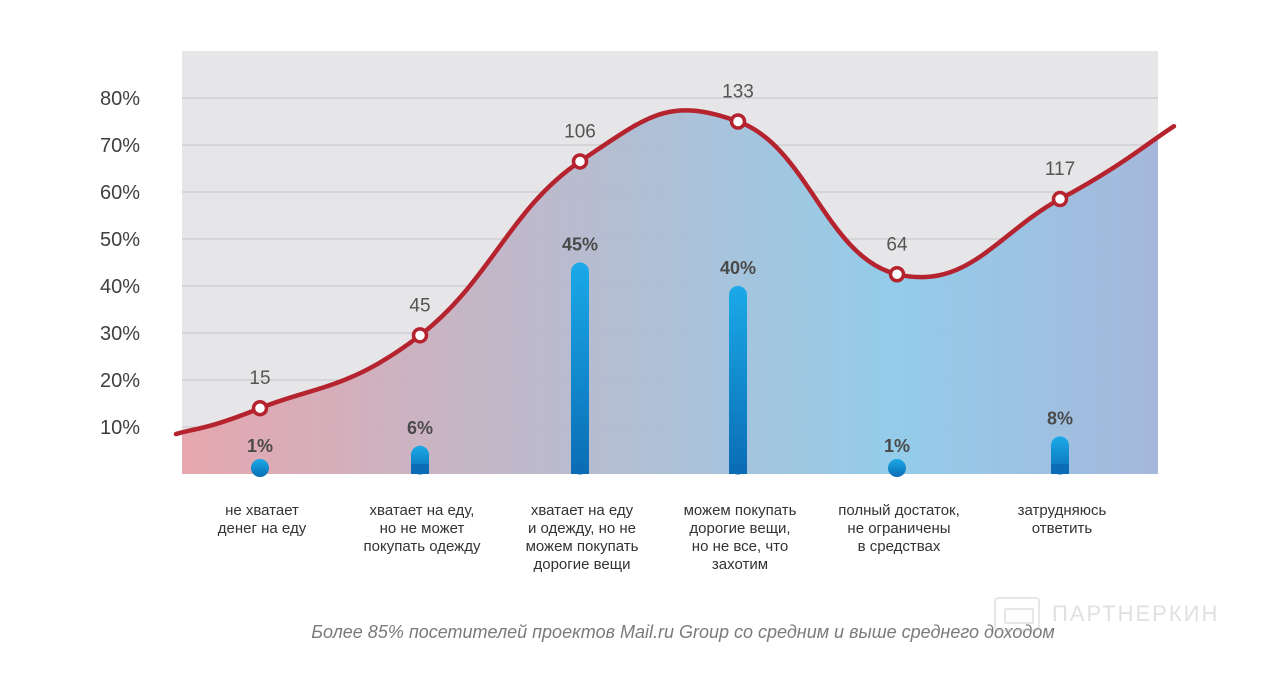  Describe the element at coordinates (420, 428) in the screenshot. I see `bar-data-label: 6%` at that location.